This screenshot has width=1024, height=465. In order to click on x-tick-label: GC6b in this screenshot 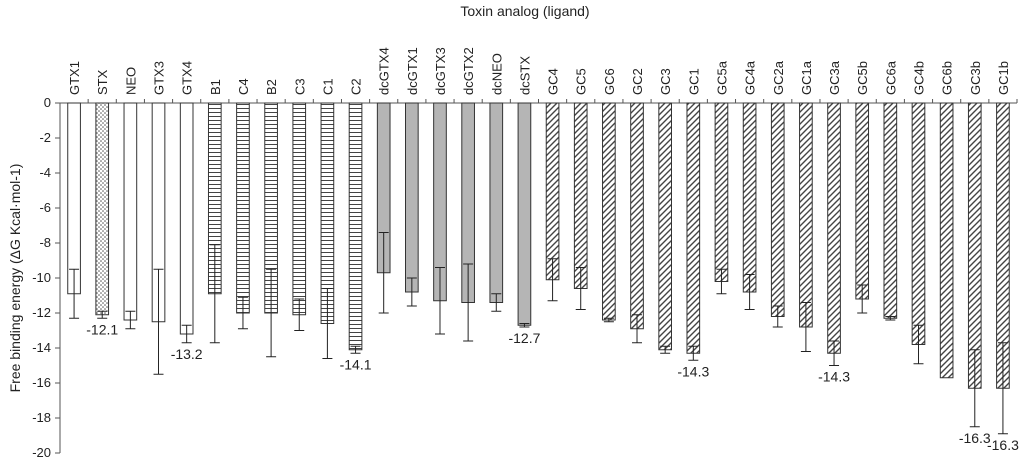, I will do `click(947, 78)`.